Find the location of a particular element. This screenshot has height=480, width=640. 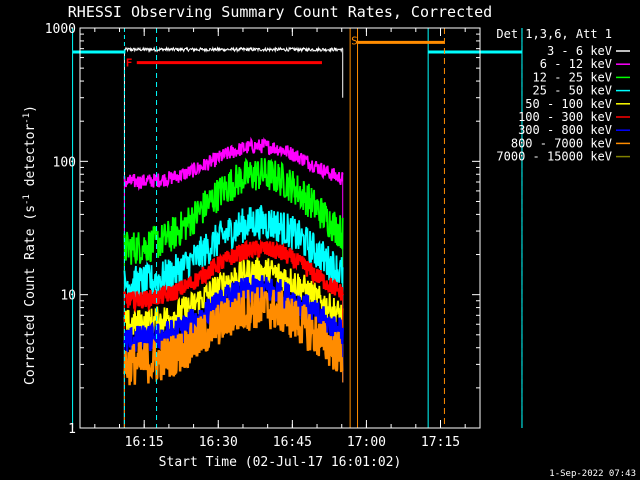

legend-item-label: 6 - 12 keV is located at coordinates (576, 64).